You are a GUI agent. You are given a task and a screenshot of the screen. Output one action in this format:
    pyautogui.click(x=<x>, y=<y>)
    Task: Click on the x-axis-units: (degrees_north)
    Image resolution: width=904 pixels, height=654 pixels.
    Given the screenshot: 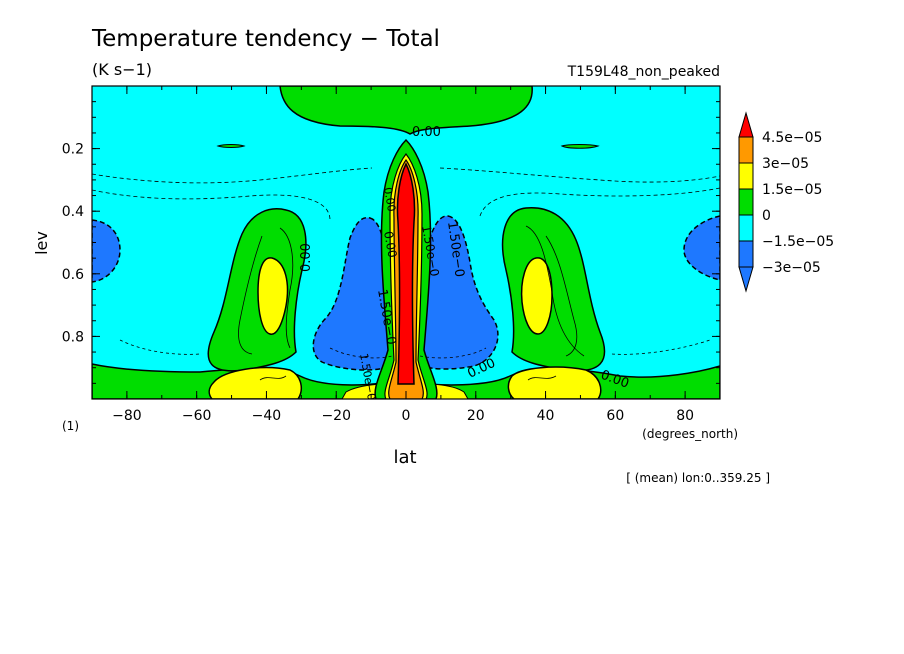 What is the action you would take?
    pyautogui.click(x=690, y=434)
    